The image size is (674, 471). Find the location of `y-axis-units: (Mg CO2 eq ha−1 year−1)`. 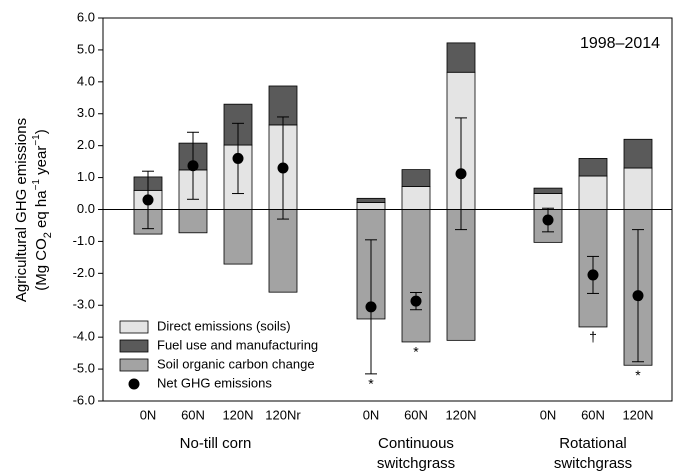

y-axis-units: (Mg CO2 eq ha−1 year−1) is located at coordinates (42, 210).